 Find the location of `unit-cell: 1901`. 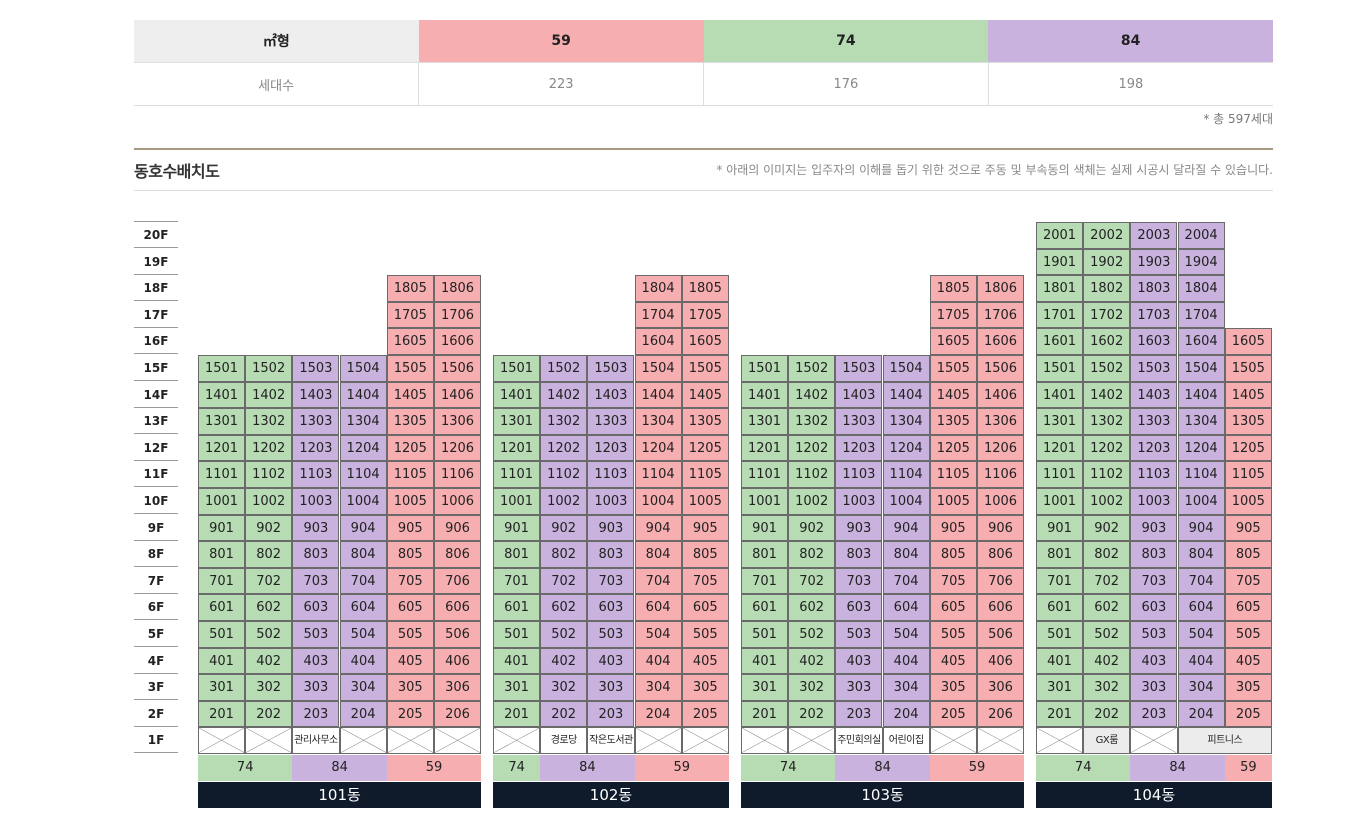

unit-cell: 1901 is located at coordinates (1059, 262).